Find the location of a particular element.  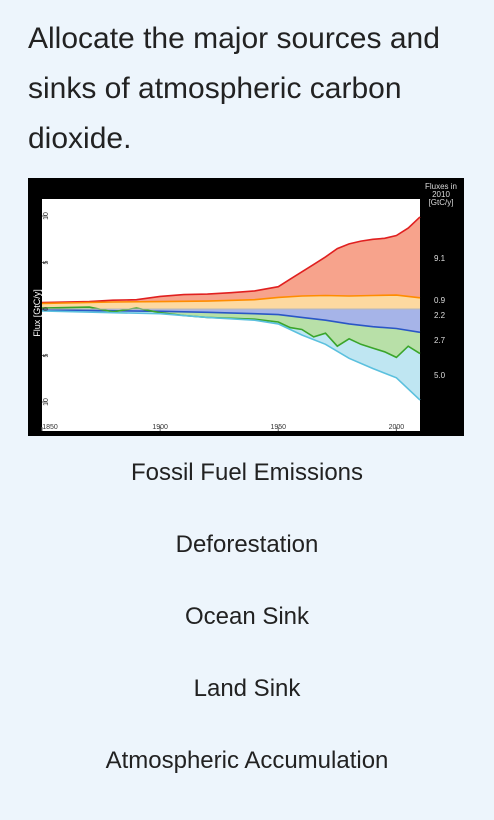

option-land-sink: Land Sink is located at coordinates (247, 688).